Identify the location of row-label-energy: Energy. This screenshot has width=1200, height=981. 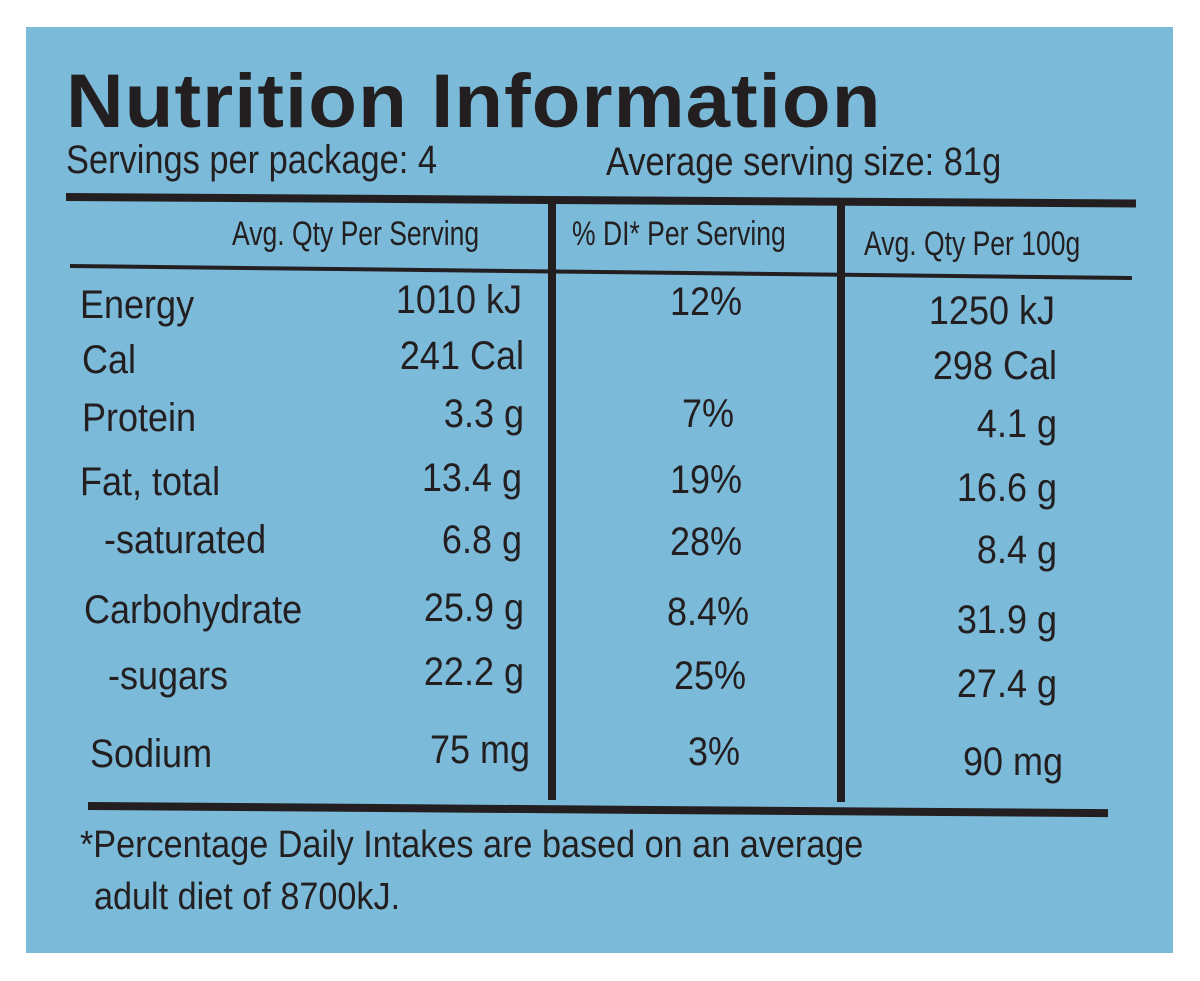
(137, 305).